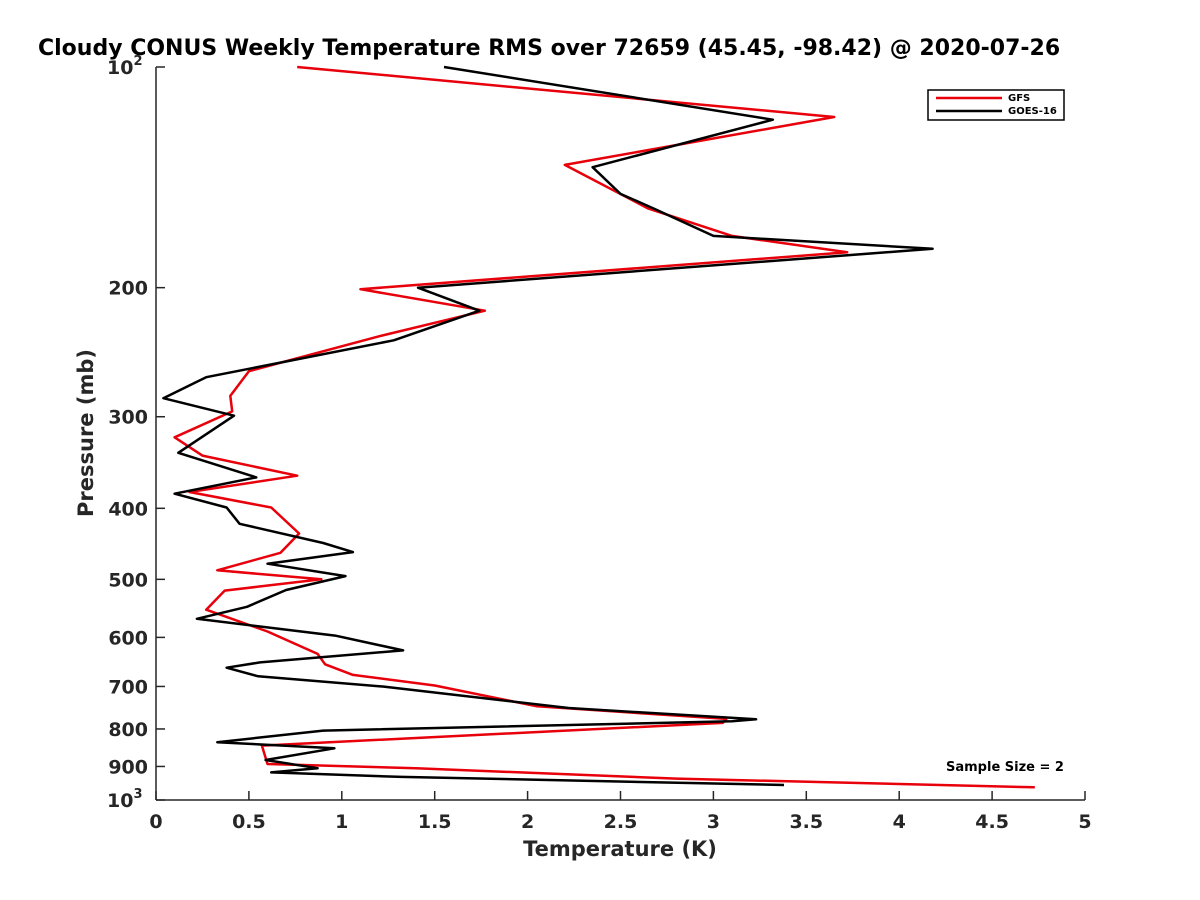 The width and height of the screenshot is (1200, 900). Describe the element at coordinates (899, 822) in the screenshot. I see `x-tick-label: 4` at that location.